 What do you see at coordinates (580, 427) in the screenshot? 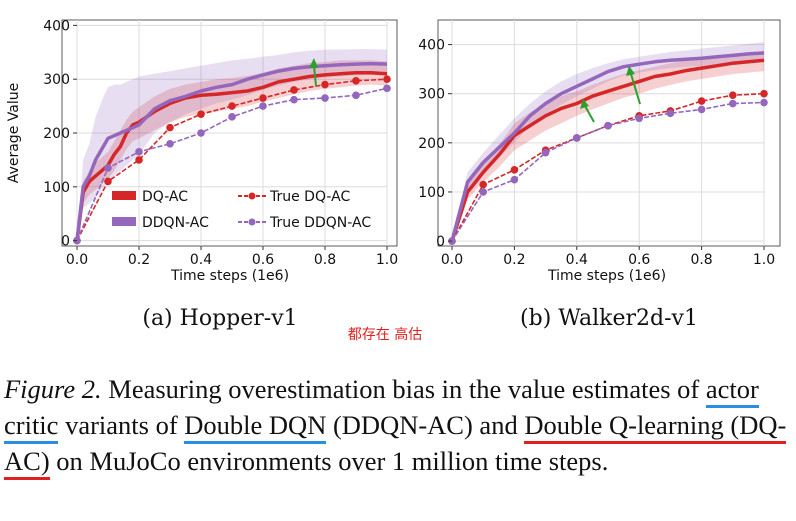
I see `caption-double-q-1: Double Q-` at bounding box center [580, 427].